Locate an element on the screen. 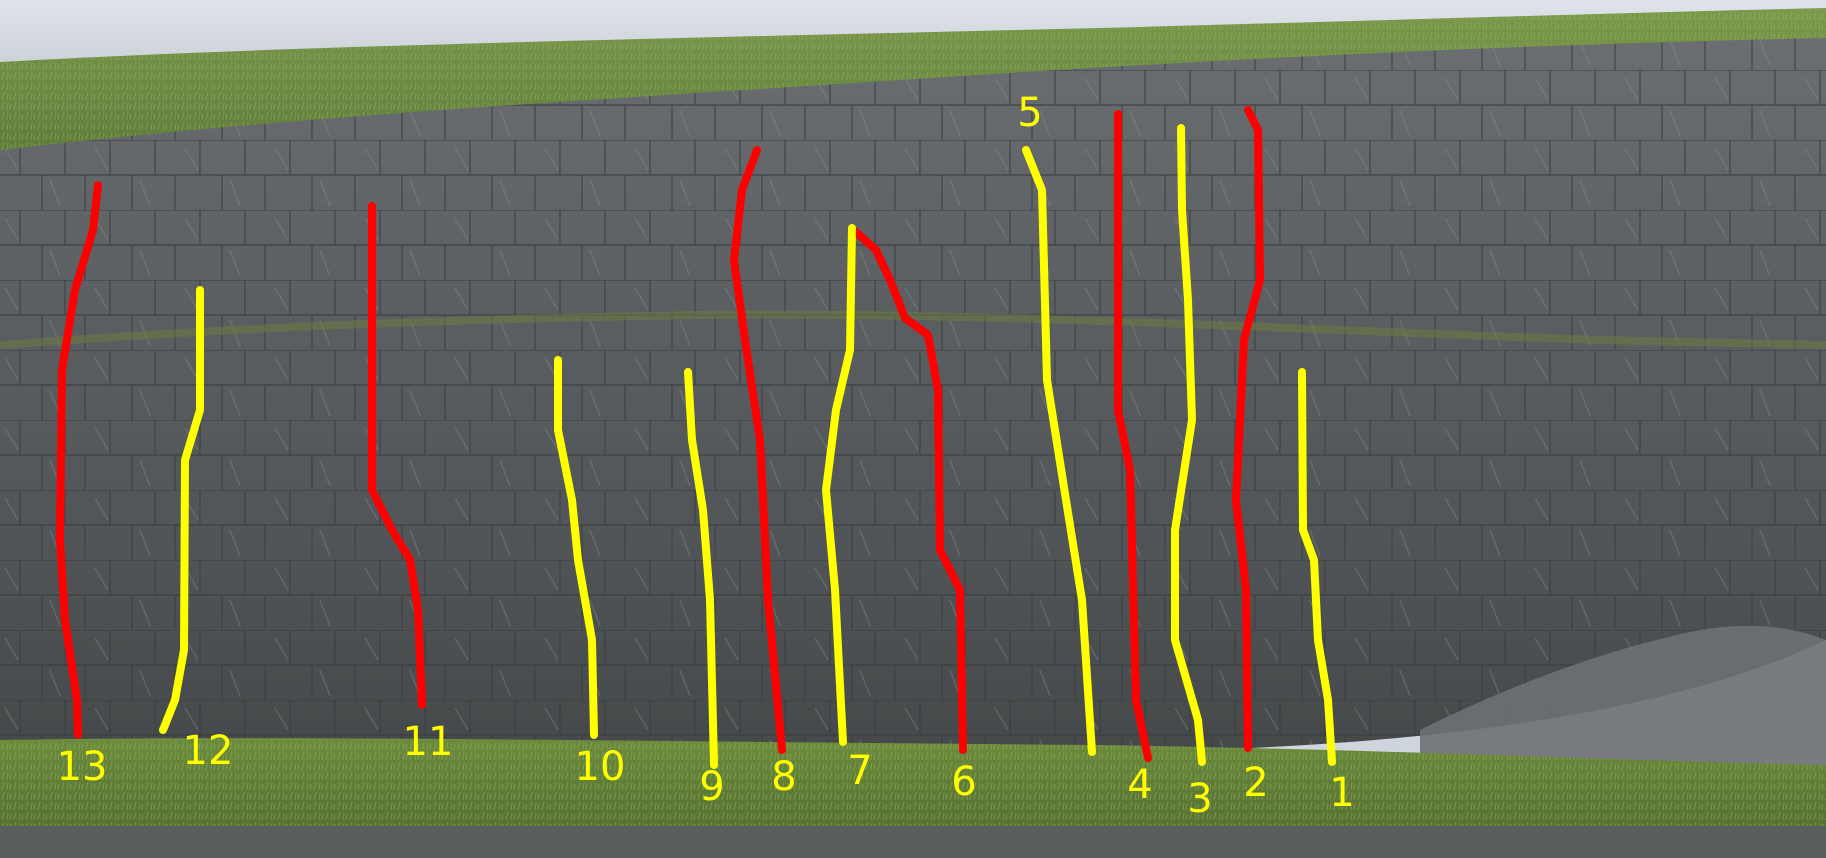 The image size is (1826, 858). route-label-7: 7 is located at coordinates (859, 771).